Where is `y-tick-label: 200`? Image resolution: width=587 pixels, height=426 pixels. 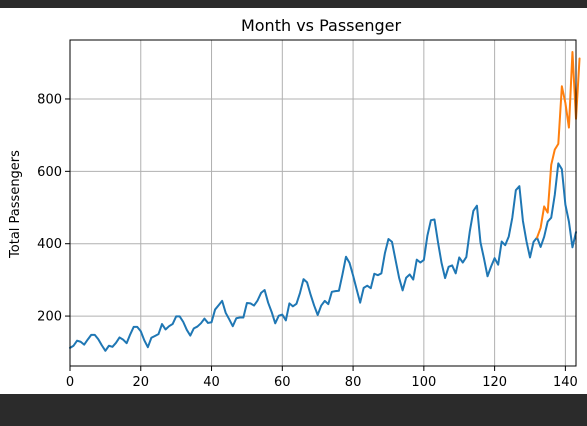
y-tick-label: 200 is located at coordinates (49, 317).